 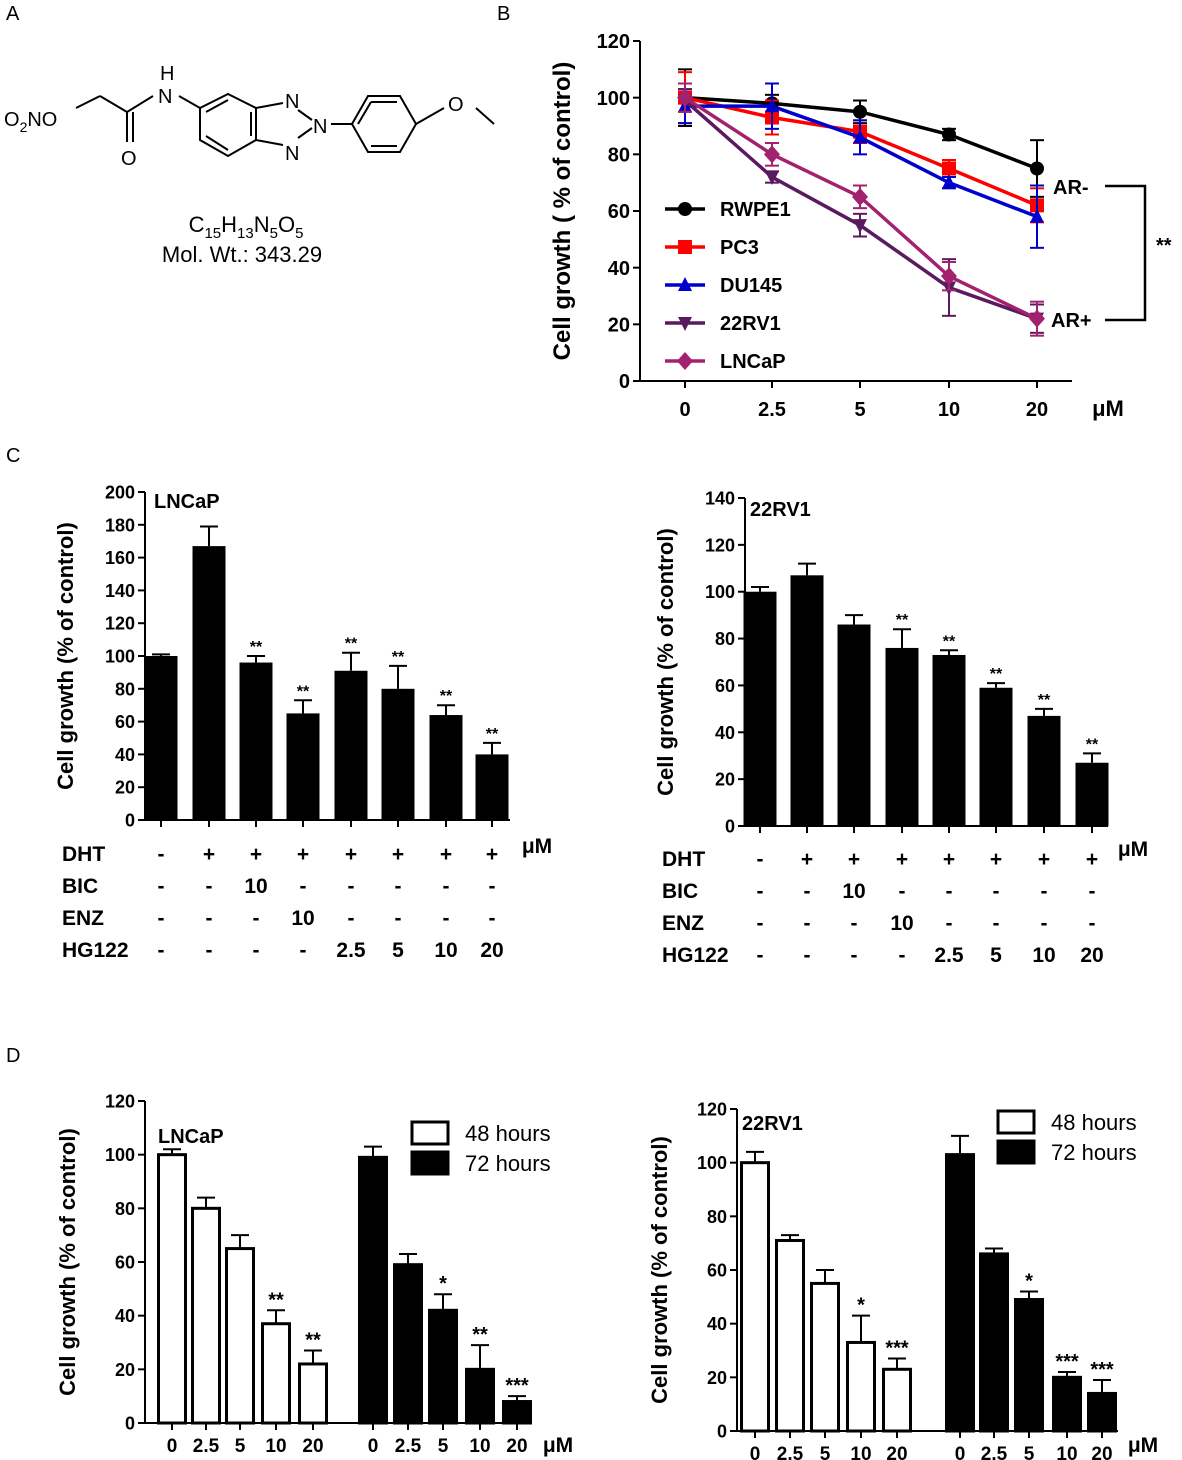 I want to click on significance-stars: *, so click(x=443, y=1284).